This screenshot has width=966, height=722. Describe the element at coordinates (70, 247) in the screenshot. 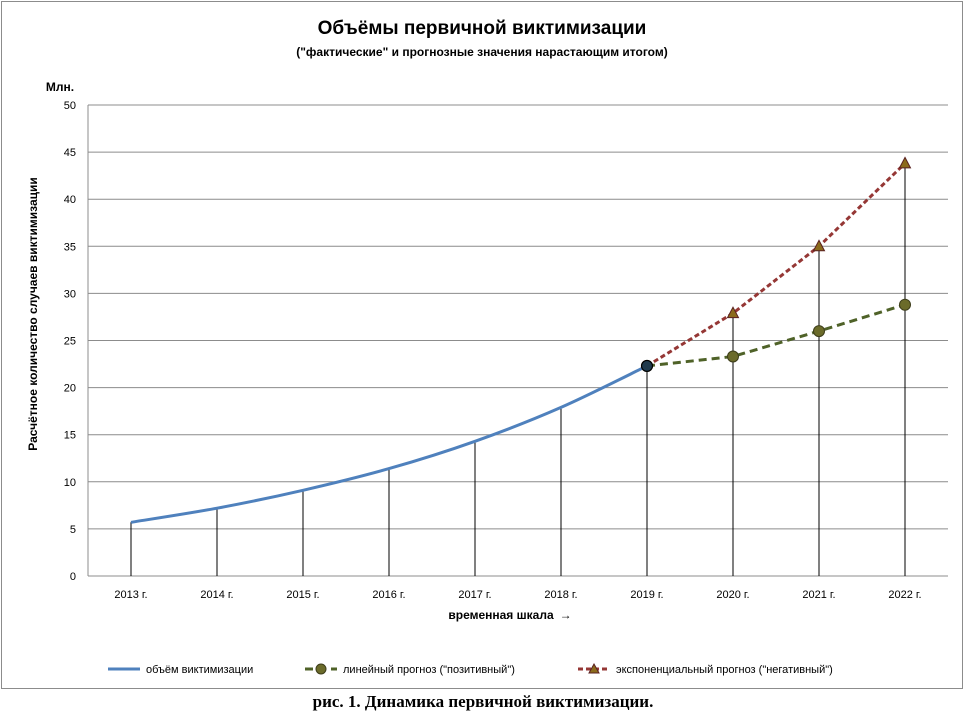

I see `y-tick-label-35: 35` at that location.